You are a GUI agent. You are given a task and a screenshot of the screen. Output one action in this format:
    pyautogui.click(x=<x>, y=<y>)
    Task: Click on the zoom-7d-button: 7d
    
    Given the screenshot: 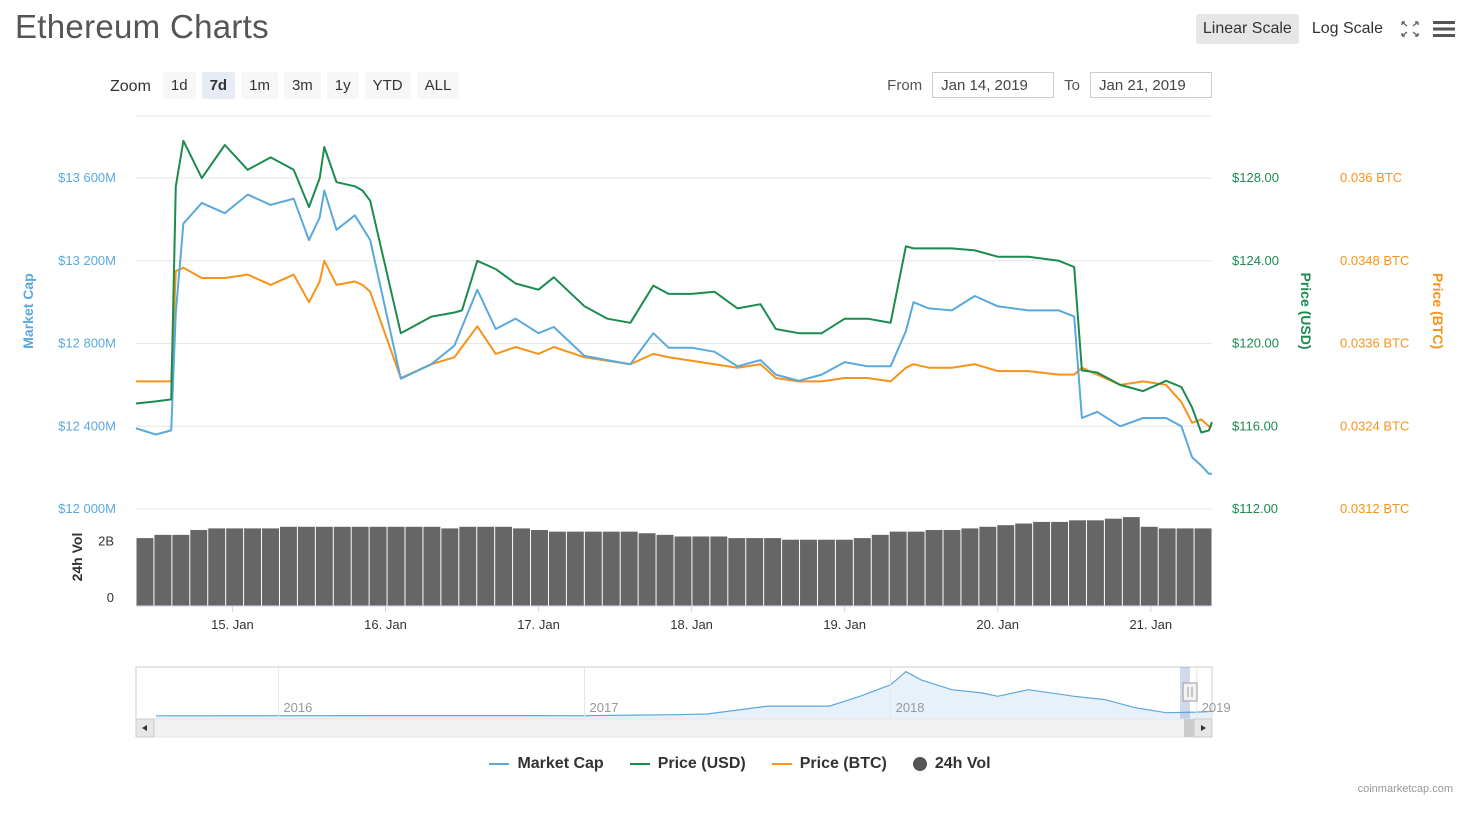 What is the action you would take?
    pyautogui.click(x=218, y=85)
    